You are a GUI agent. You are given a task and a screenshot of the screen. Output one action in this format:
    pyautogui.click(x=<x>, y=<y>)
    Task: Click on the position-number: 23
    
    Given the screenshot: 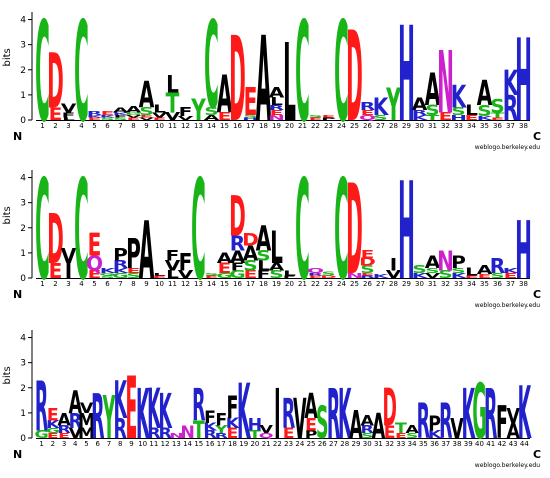 What is the action you would take?
    pyautogui.click(x=328, y=284)
    